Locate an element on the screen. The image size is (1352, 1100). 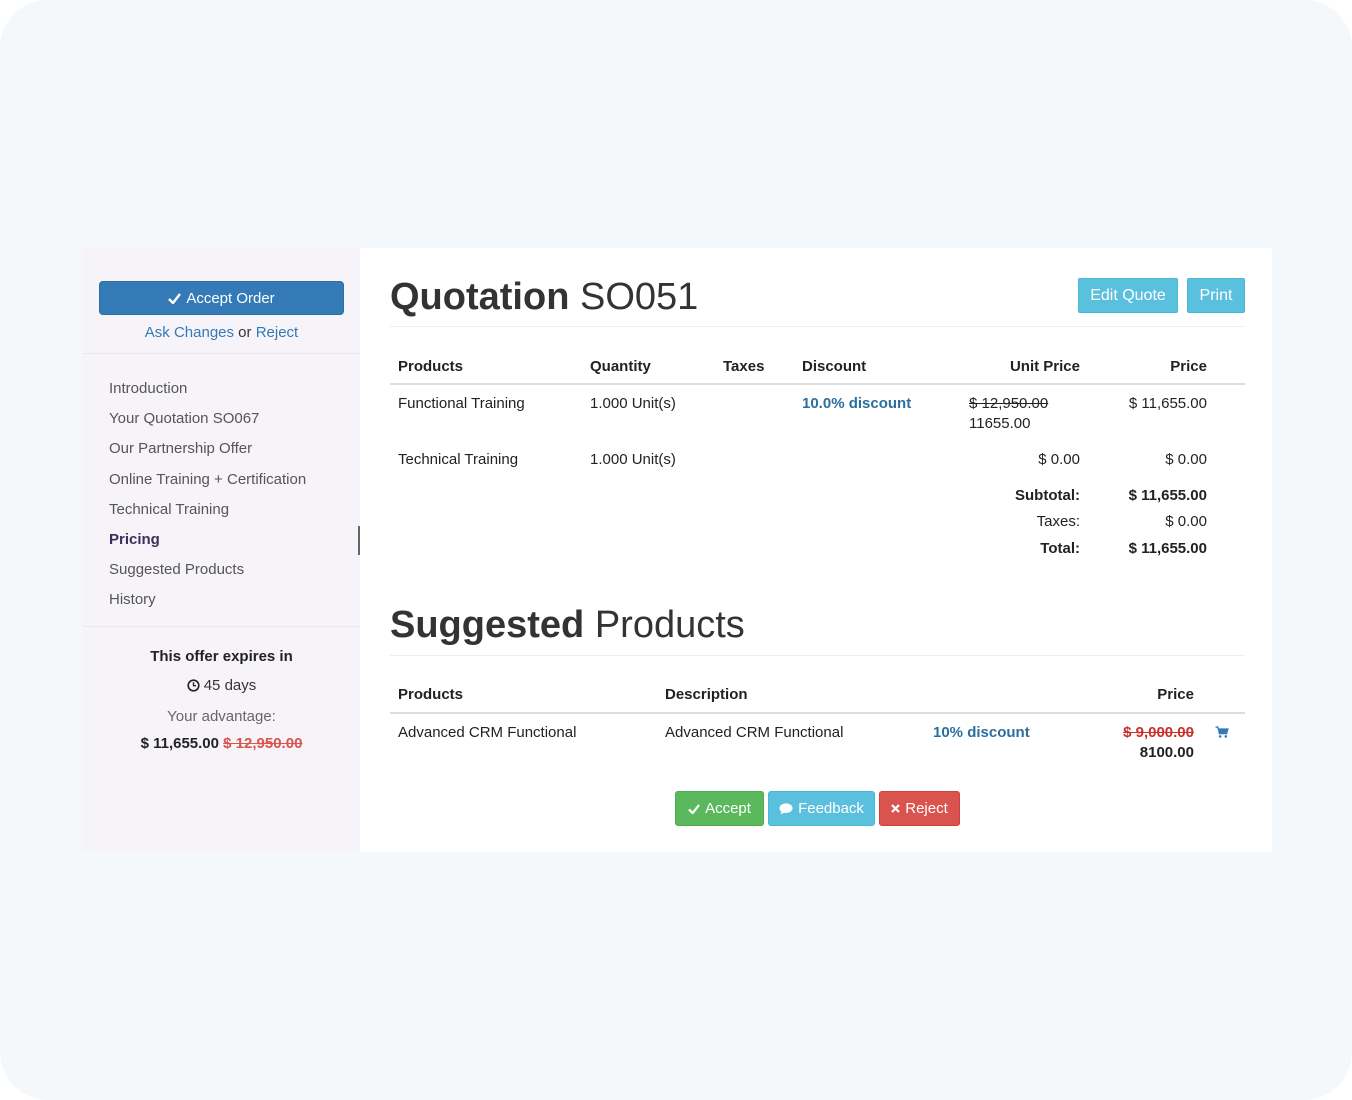
col-quantity: Quantity is located at coordinates (620, 366).